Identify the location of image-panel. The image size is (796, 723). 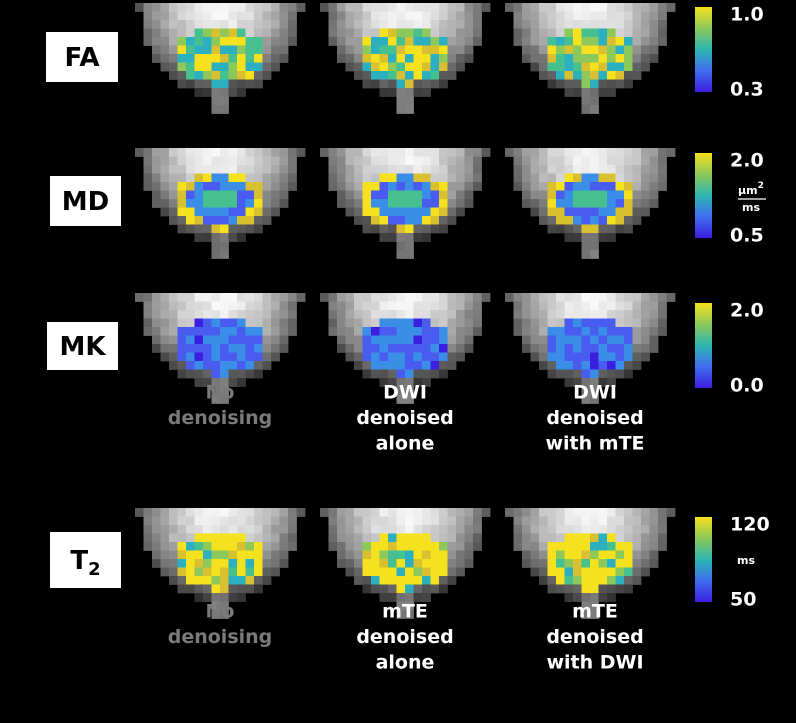
(405, 203).